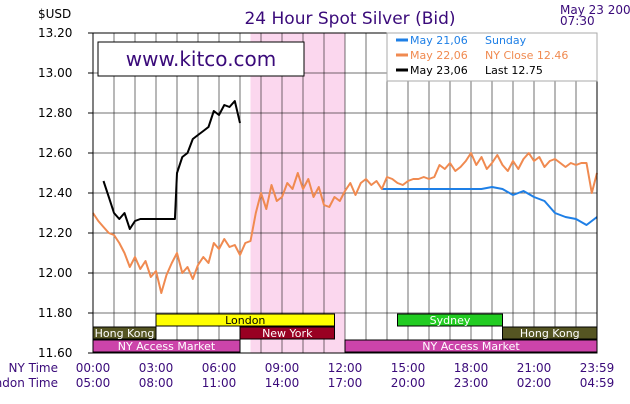 The width and height of the screenshot is (630, 404). I want to click on y-tick-label: 11.60, so click(55, 353).